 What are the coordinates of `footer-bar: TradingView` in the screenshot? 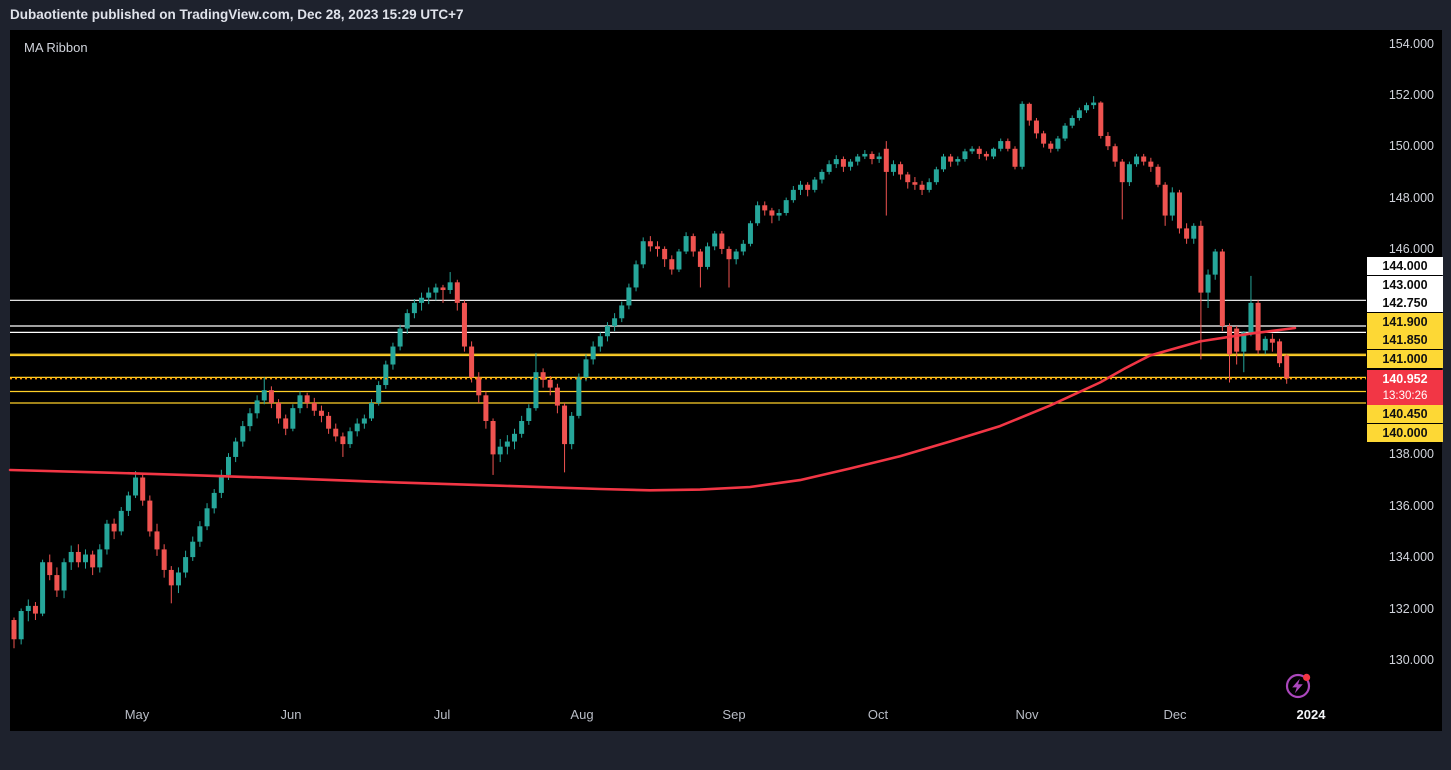 It's located at (725, 750).